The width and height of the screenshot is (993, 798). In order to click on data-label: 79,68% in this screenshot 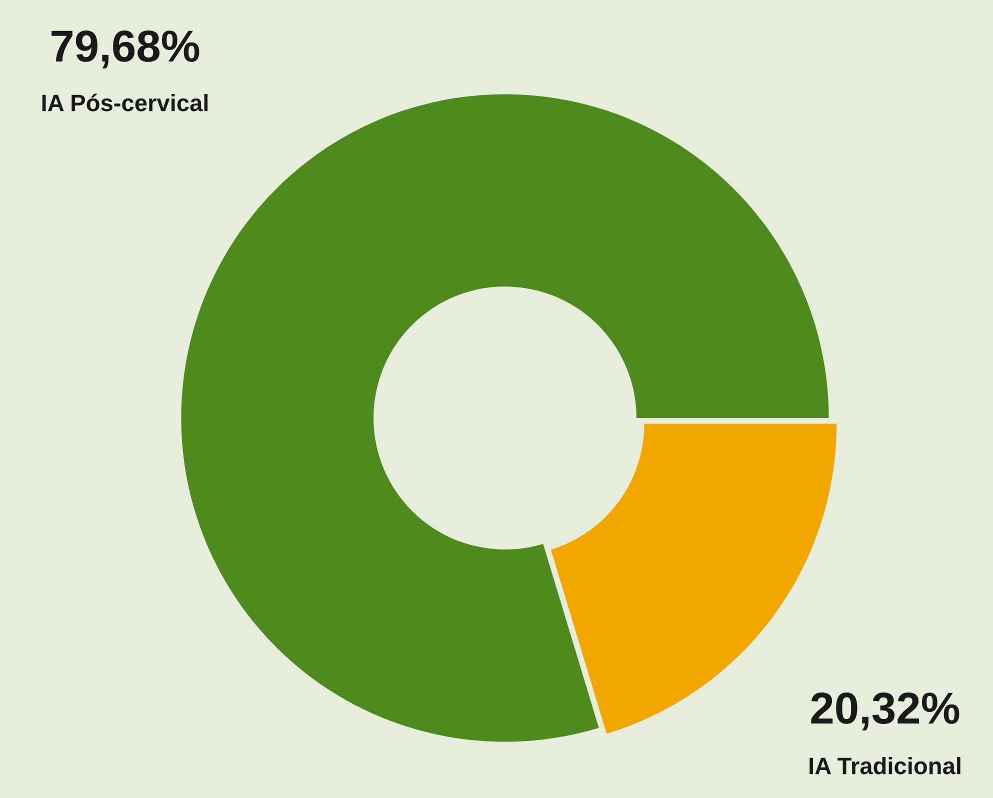, I will do `click(126, 49)`.